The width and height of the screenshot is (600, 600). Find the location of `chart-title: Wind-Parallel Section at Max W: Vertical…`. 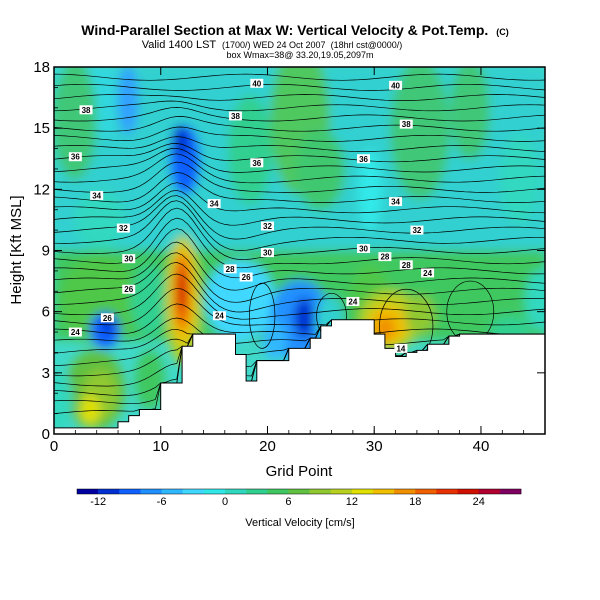

chart-title: Wind-Parallel Section at Max W: Vertical… is located at coordinates (294, 30).